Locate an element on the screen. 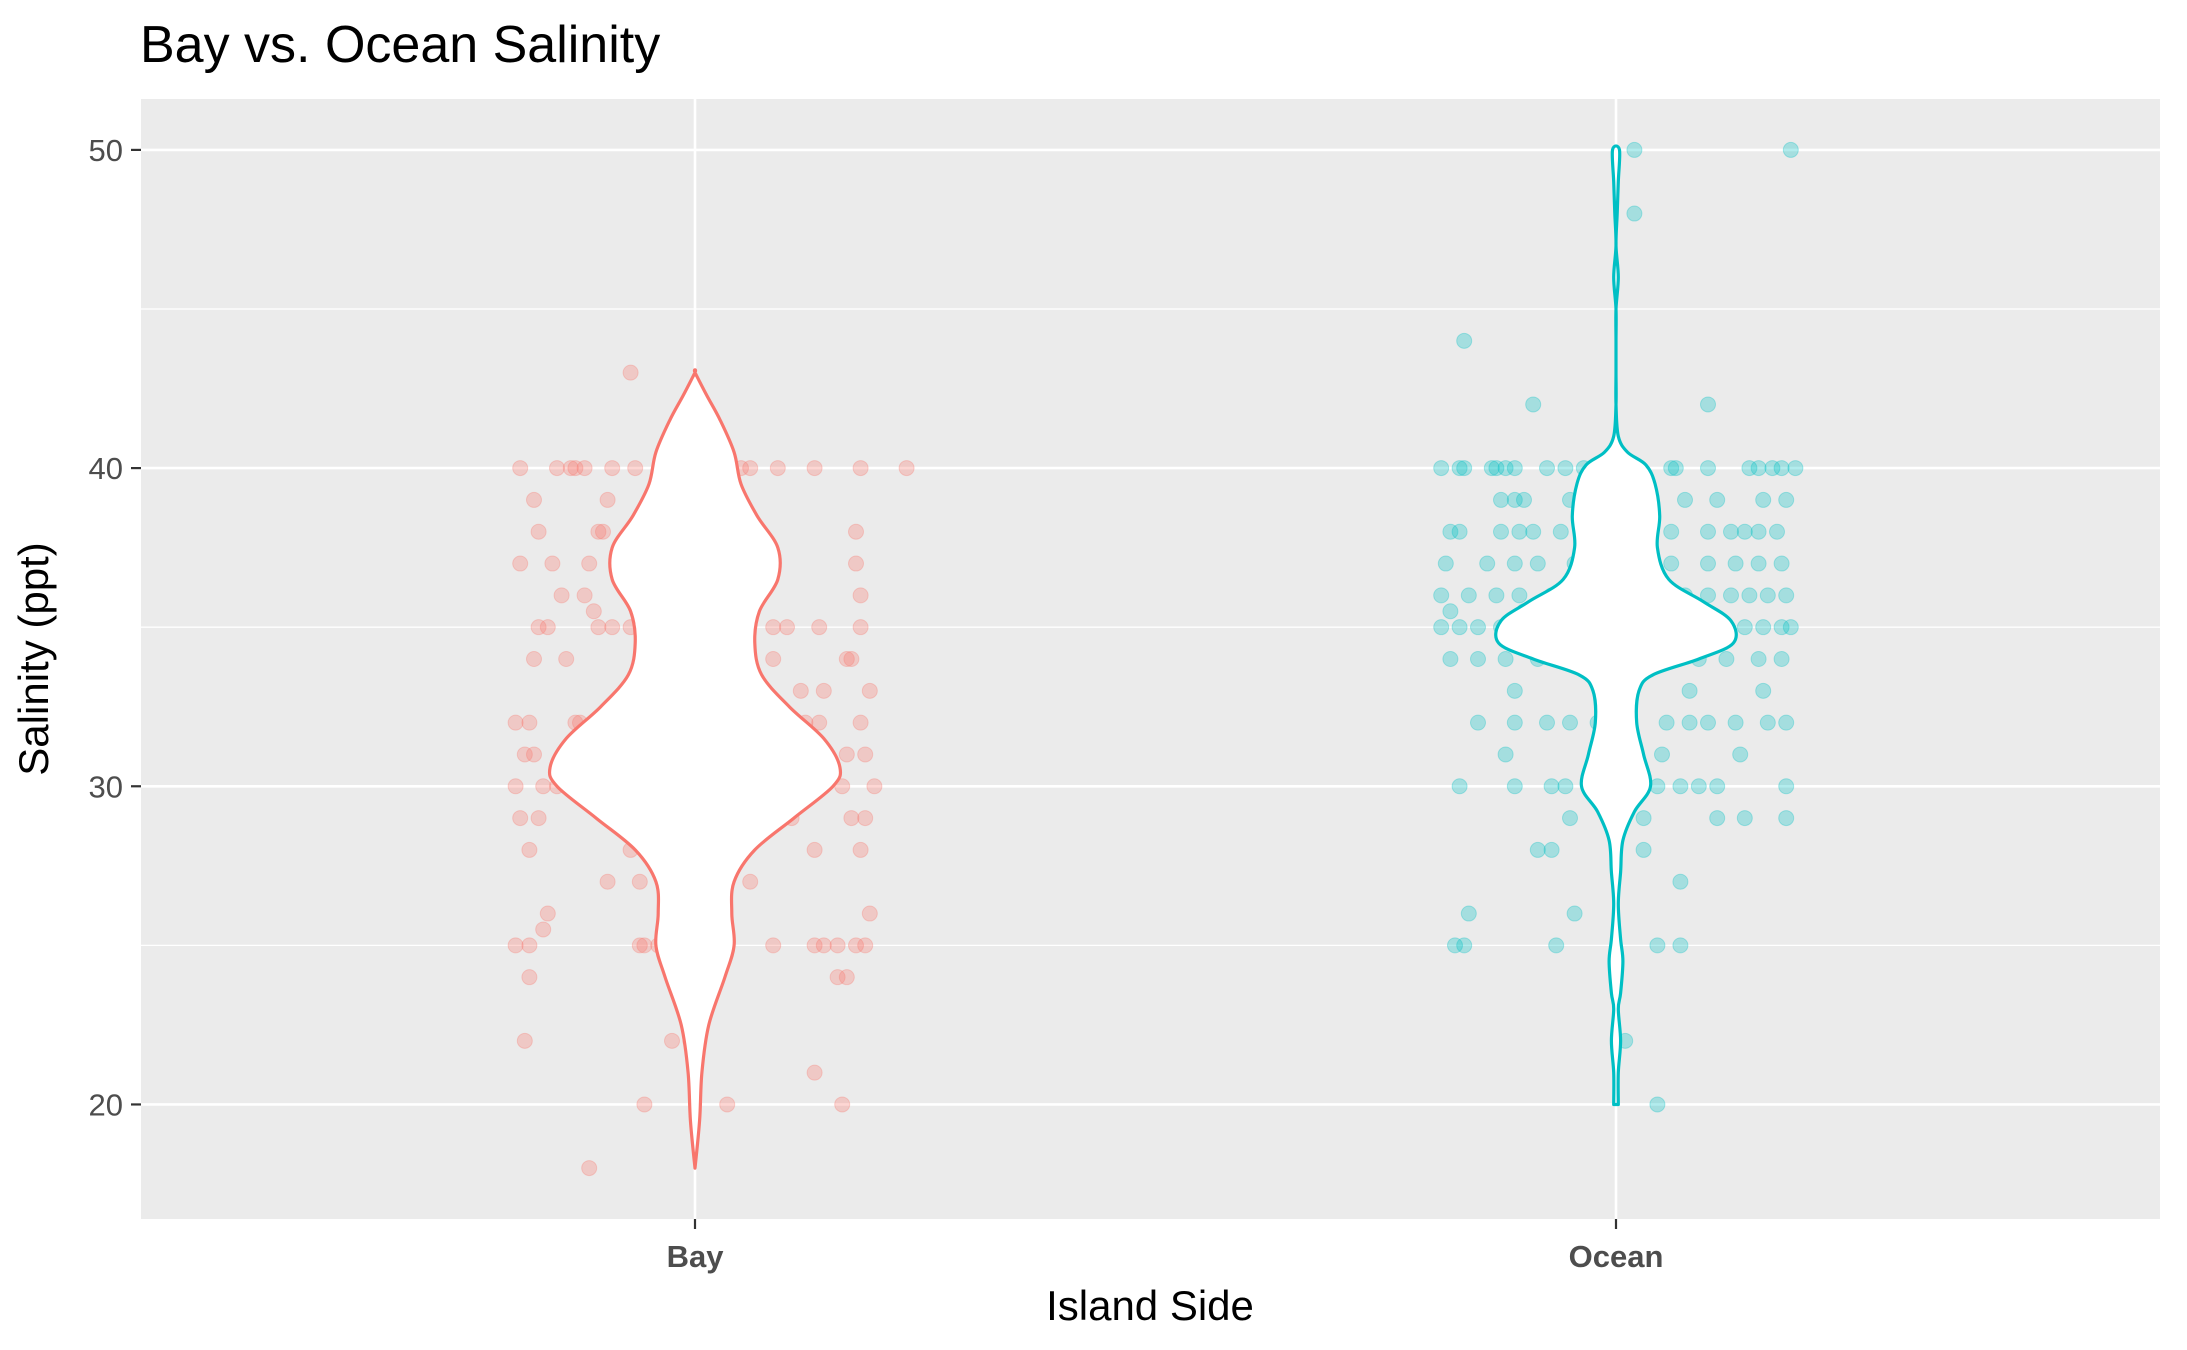 Image resolution: width=2187 pixels, height=1350 pixels. violin-ocean is located at coordinates (1616, 625).